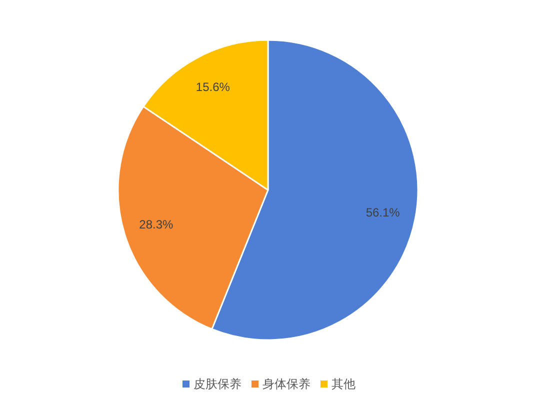 This screenshot has height=403, width=538. I want to click on legend-label: 其他, so click(344, 384).